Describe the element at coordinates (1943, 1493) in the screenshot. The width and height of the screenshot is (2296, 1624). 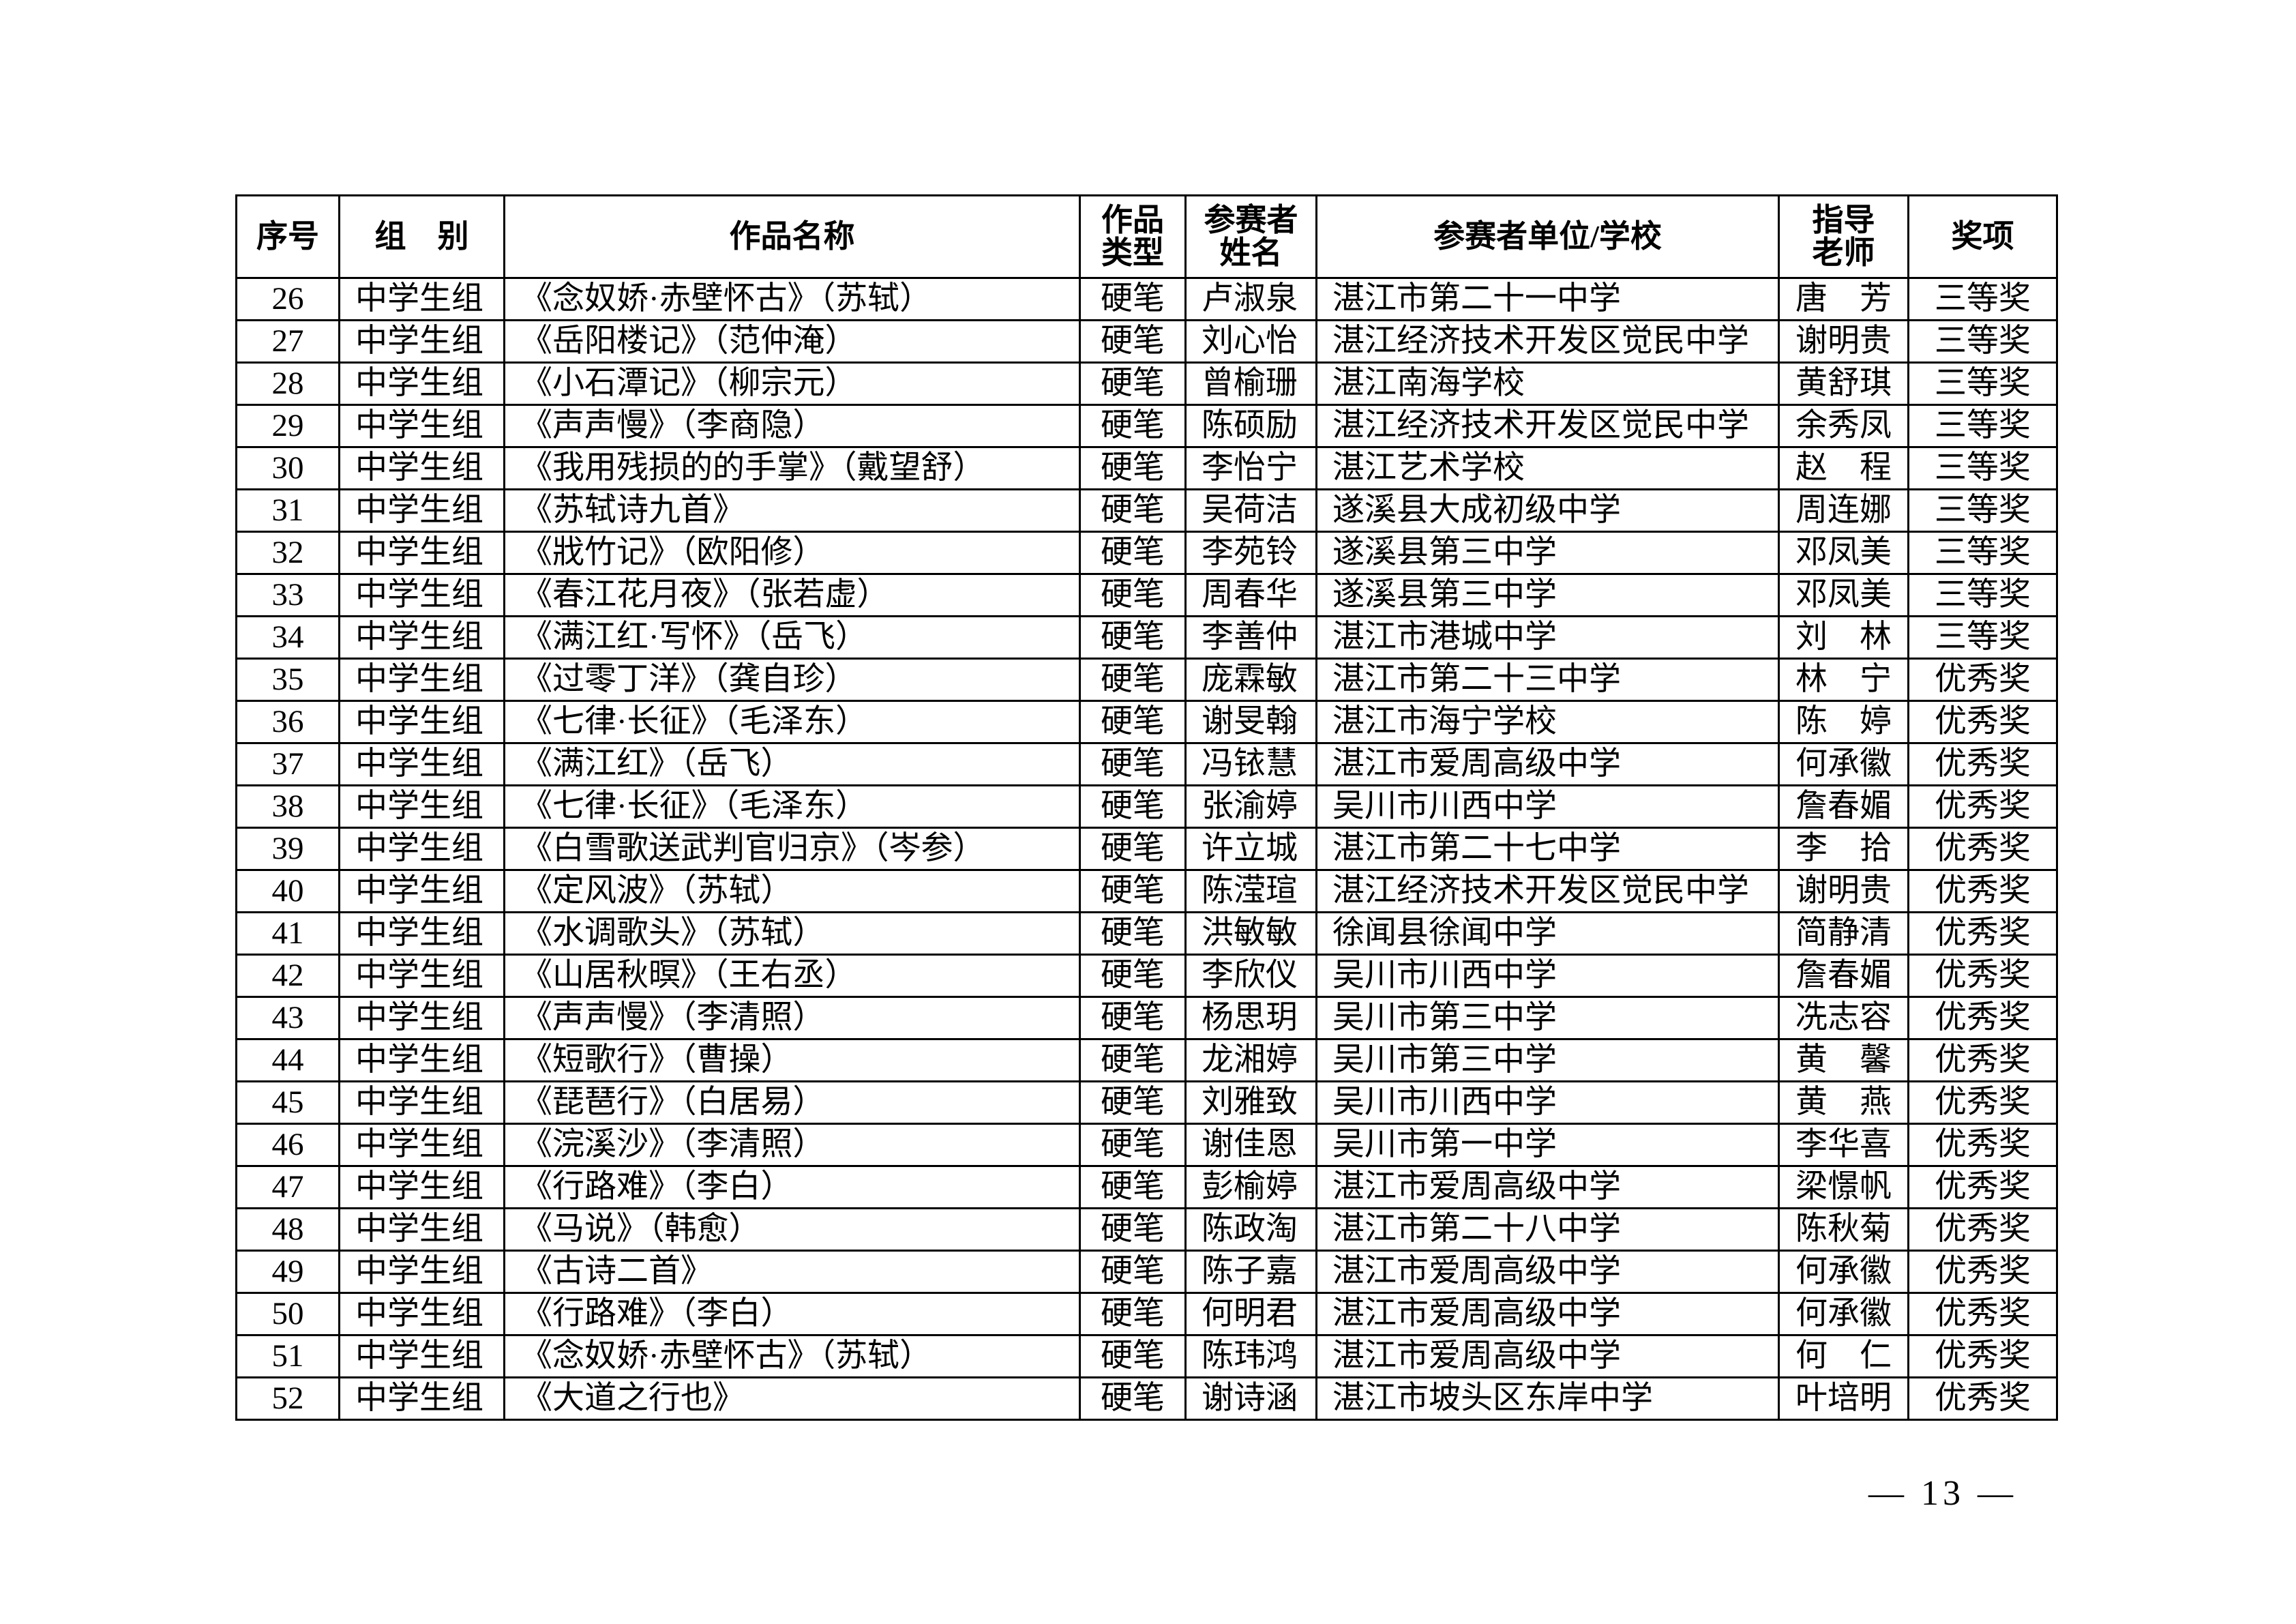
I see `page-number: — 13 —` at that location.